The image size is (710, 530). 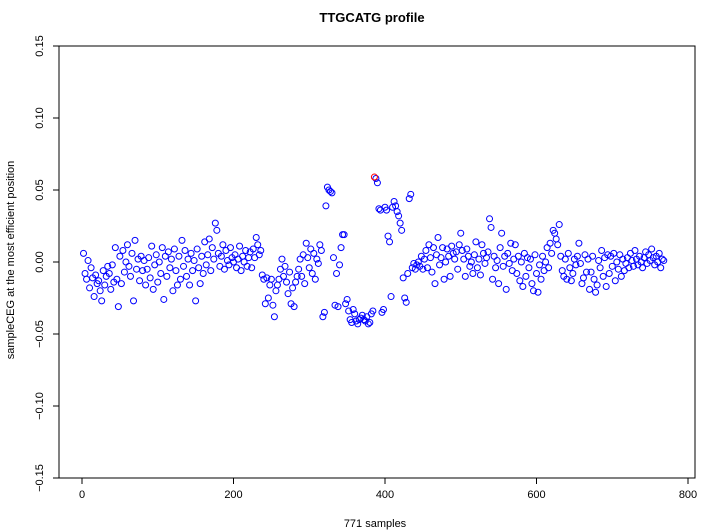 I want to click on x-axis-label: 771 samples, so click(x=375, y=524).